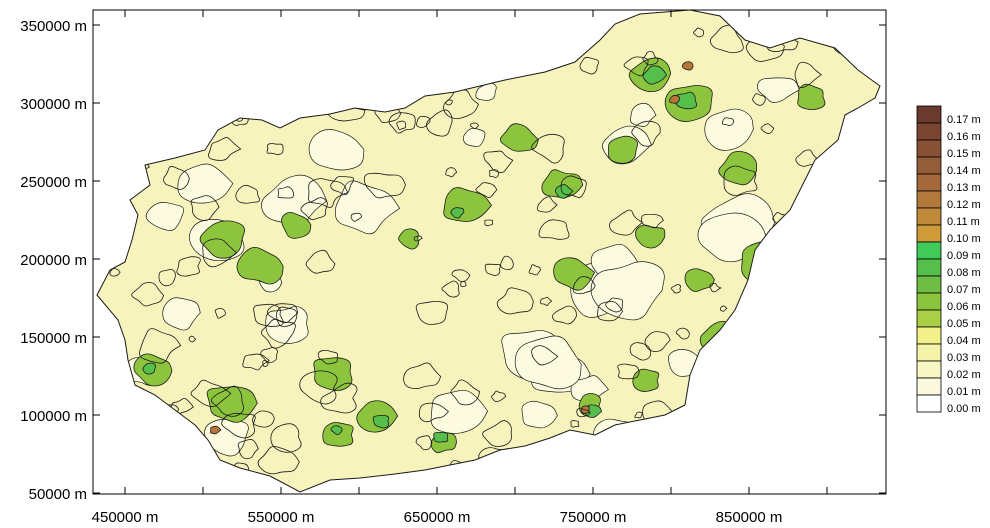  Describe the element at coordinates (964, 188) in the screenshot. I see `legend-label: 0.13 m` at that location.